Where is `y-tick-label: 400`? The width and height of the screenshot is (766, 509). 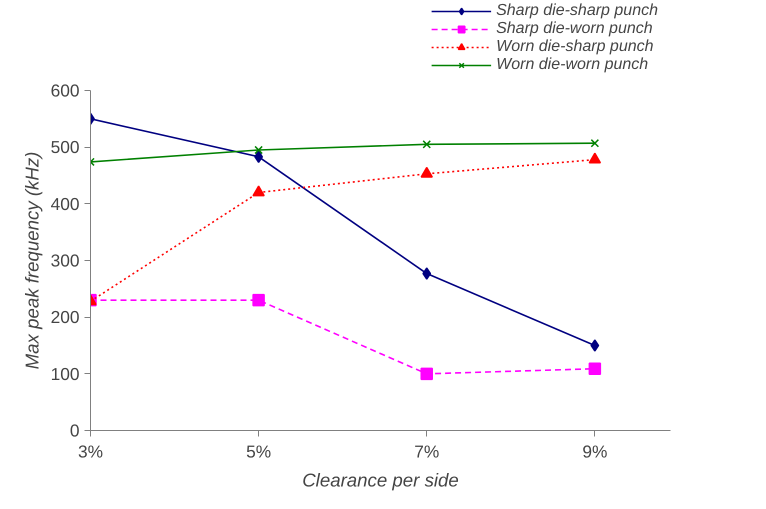
y-tick-label: 400 is located at coordinates (65, 204).